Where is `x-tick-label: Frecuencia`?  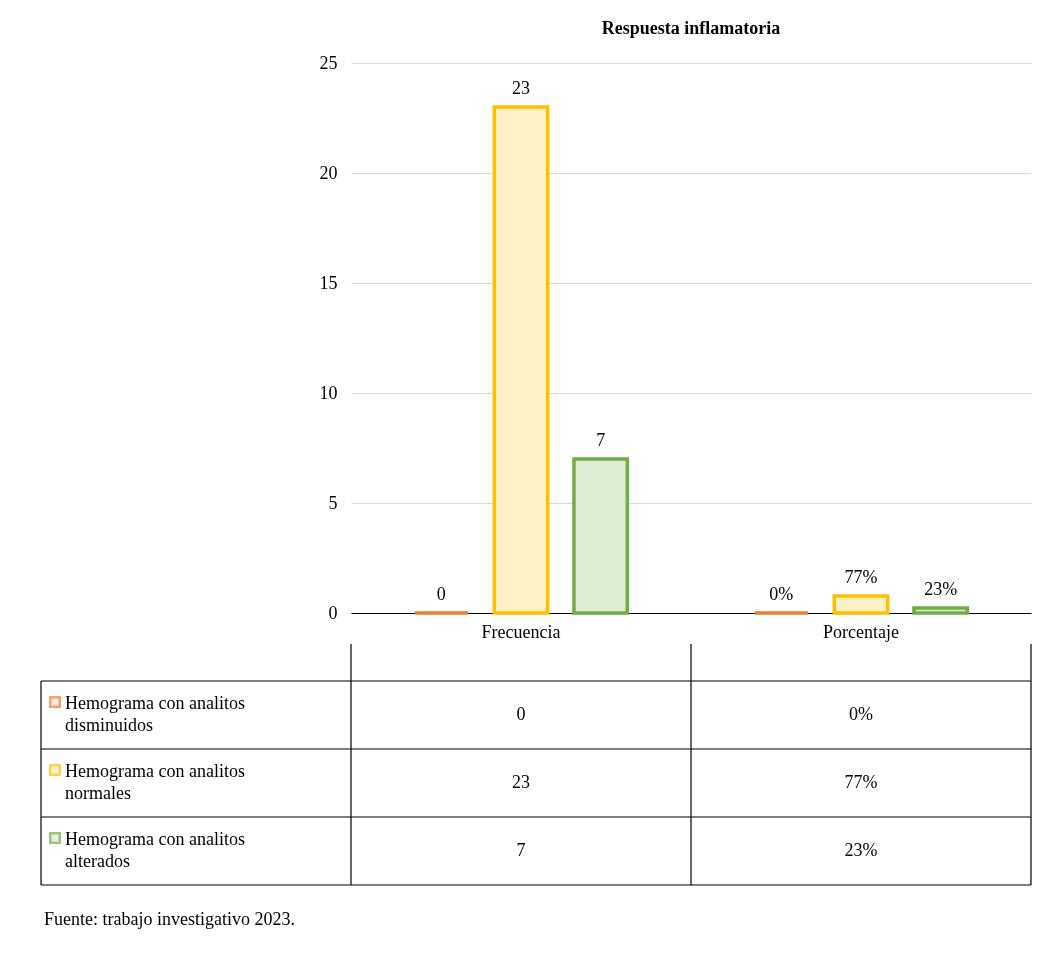 x-tick-label: Frecuencia is located at coordinates (521, 631).